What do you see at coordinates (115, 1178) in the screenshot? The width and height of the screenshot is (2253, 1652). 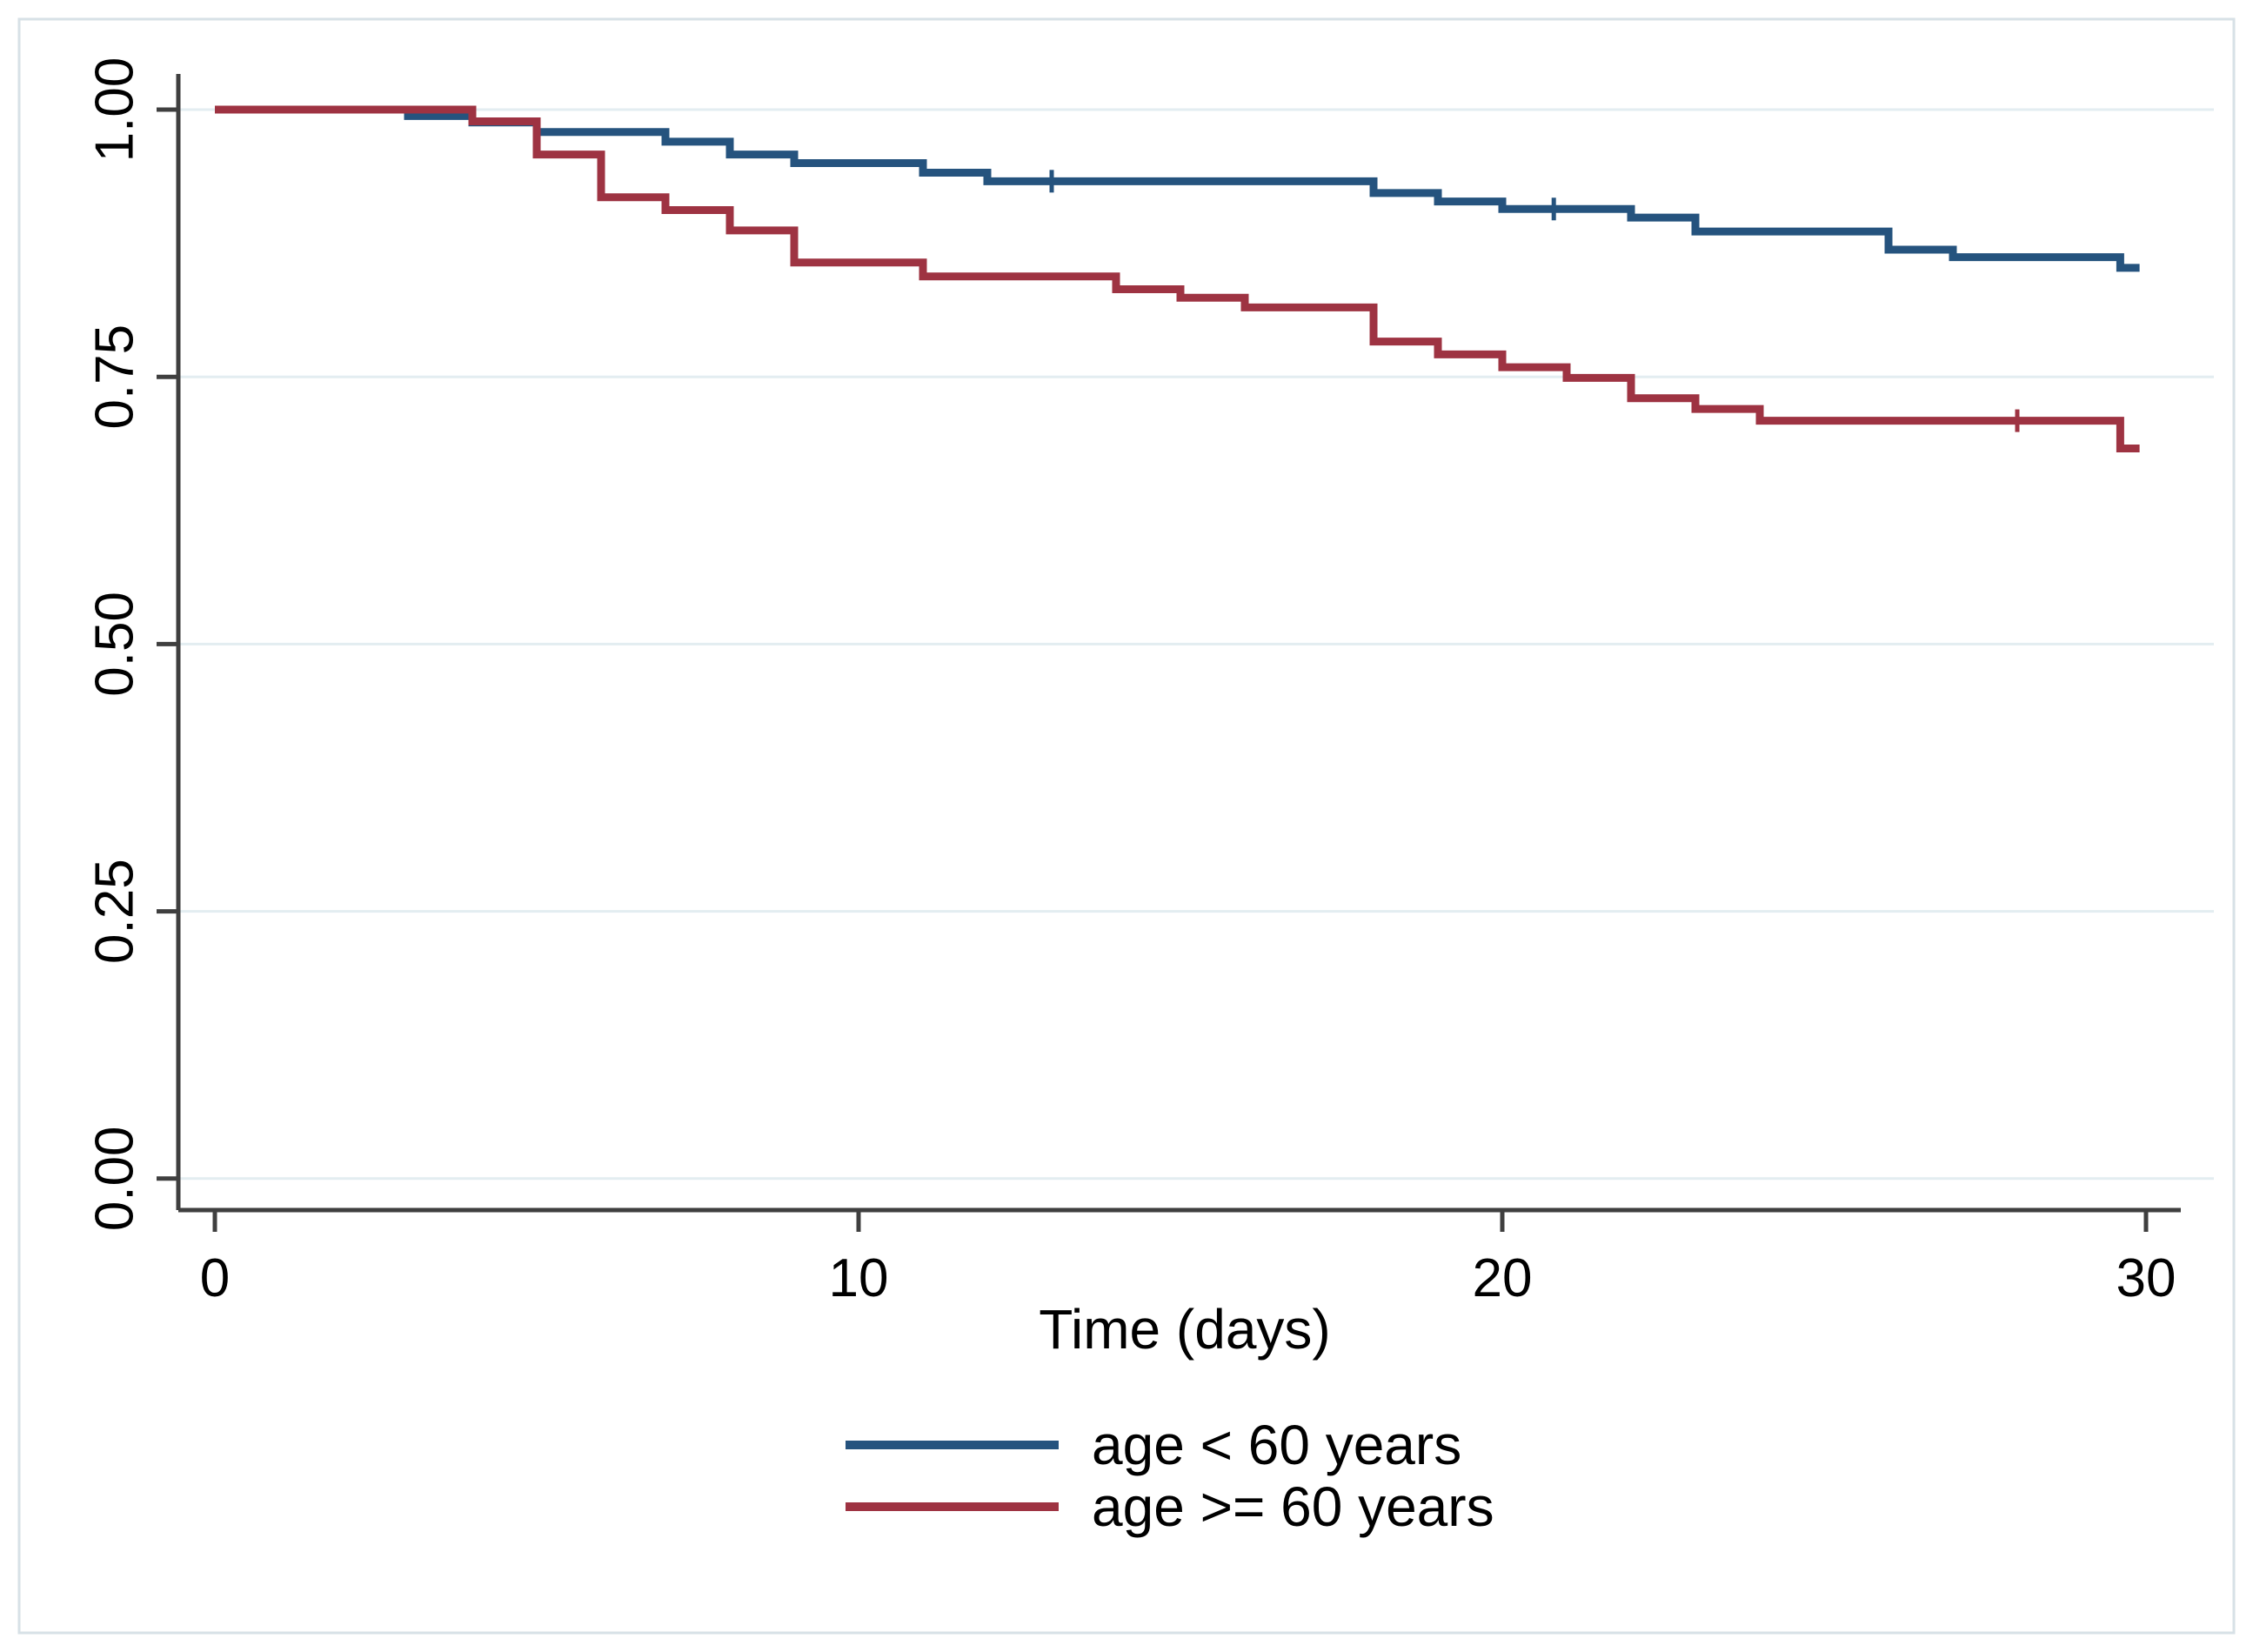 I see `y-tick-label: 0.00` at bounding box center [115, 1178].